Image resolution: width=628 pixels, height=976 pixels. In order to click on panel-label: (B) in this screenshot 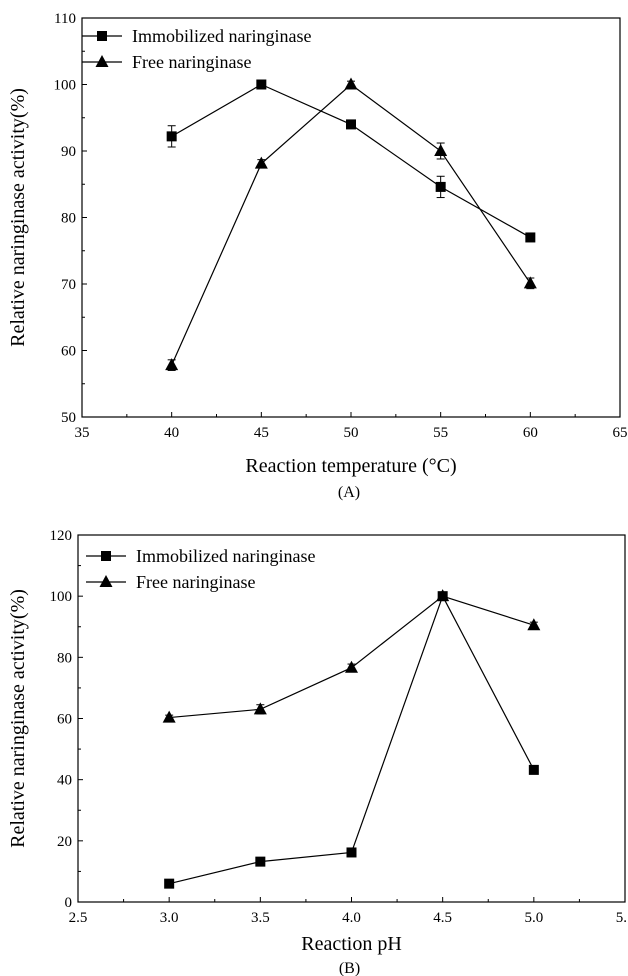, I will do `click(349, 968)`.